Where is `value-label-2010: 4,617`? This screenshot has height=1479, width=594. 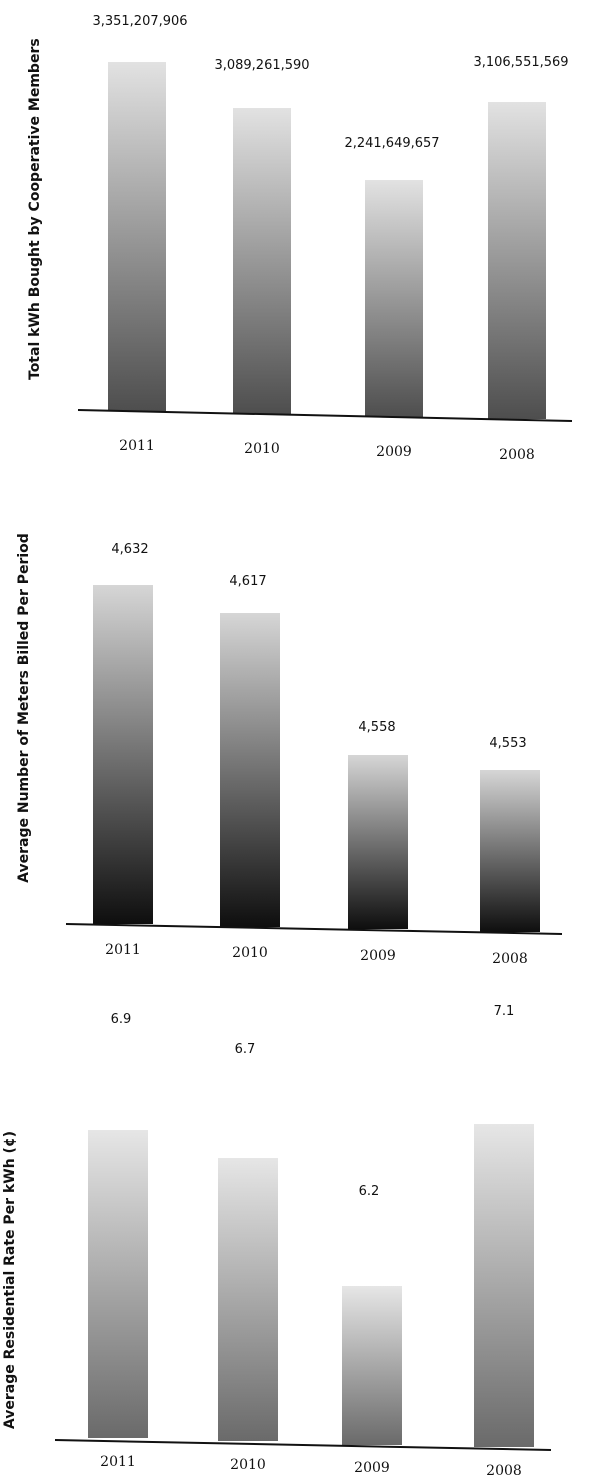
value-label-2010: 4,617 is located at coordinates (248, 581).